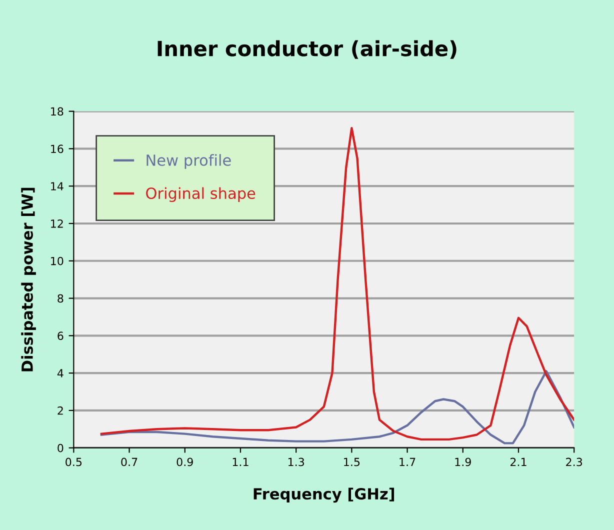 This screenshot has width=614, height=530. What do you see at coordinates (574, 462) in the screenshot?
I see `x-tick-label: 2.3` at bounding box center [574, 462].